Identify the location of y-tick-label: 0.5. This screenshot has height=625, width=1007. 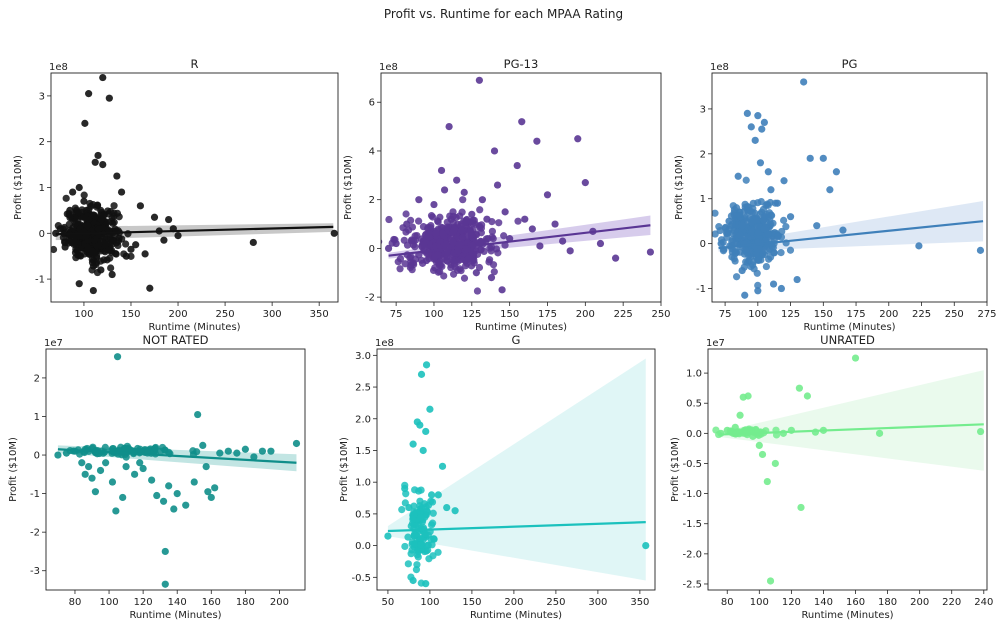
(363, 514).